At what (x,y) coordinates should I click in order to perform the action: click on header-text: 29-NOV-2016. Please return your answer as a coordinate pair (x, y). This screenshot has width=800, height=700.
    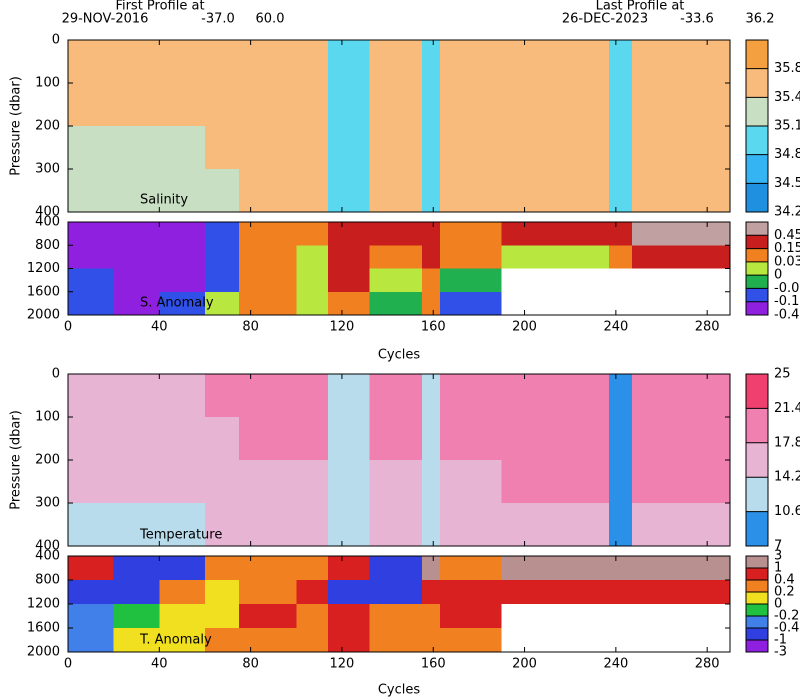
    Looking at the image, I should click on (105, 19).